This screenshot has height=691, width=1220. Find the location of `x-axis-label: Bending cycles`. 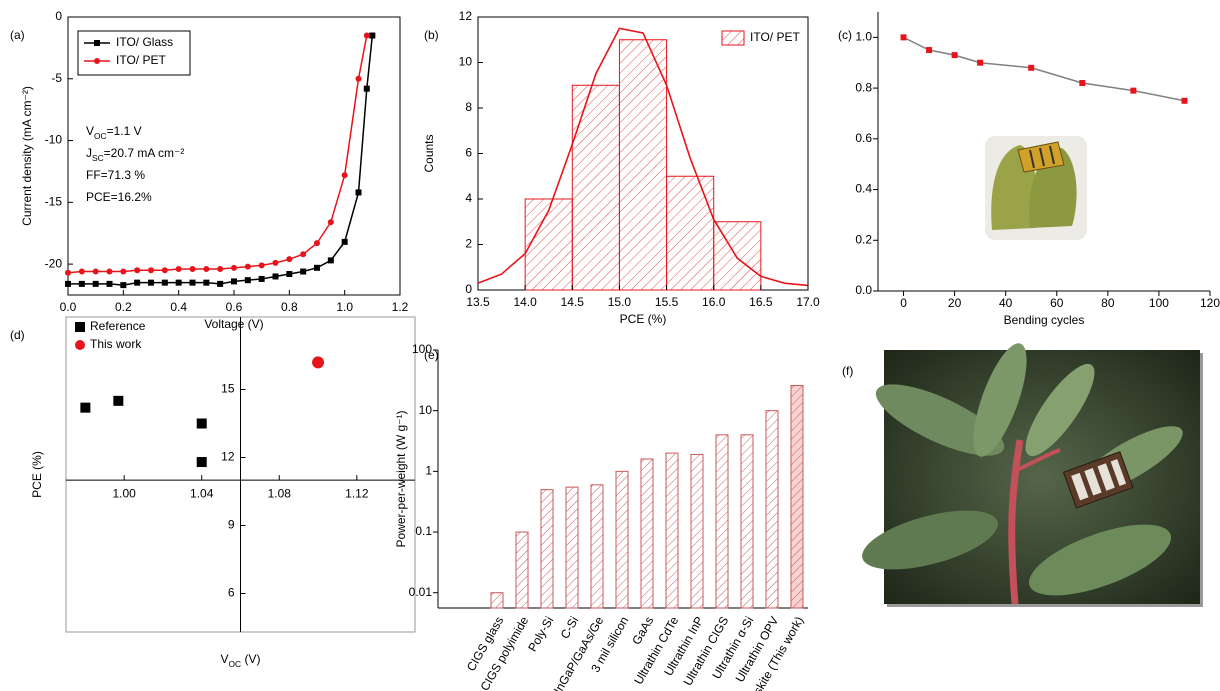

x-axis-label: Bending cycles is located at coordinates (1044, 320).